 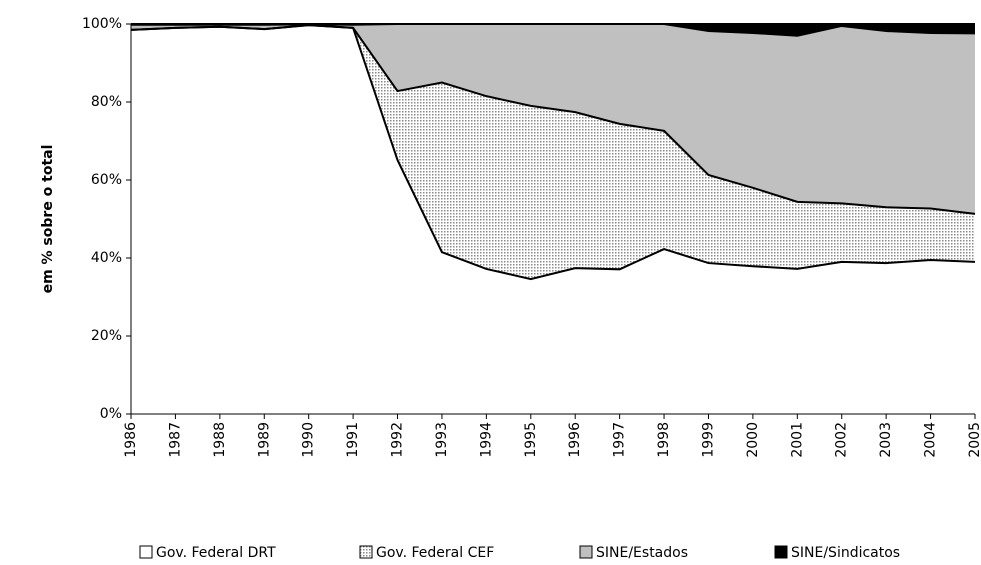 What do you see at coordinates (106, 336) in the screenshot?
I see `y-tick-label: 20%` at bounding box center [106, 336].